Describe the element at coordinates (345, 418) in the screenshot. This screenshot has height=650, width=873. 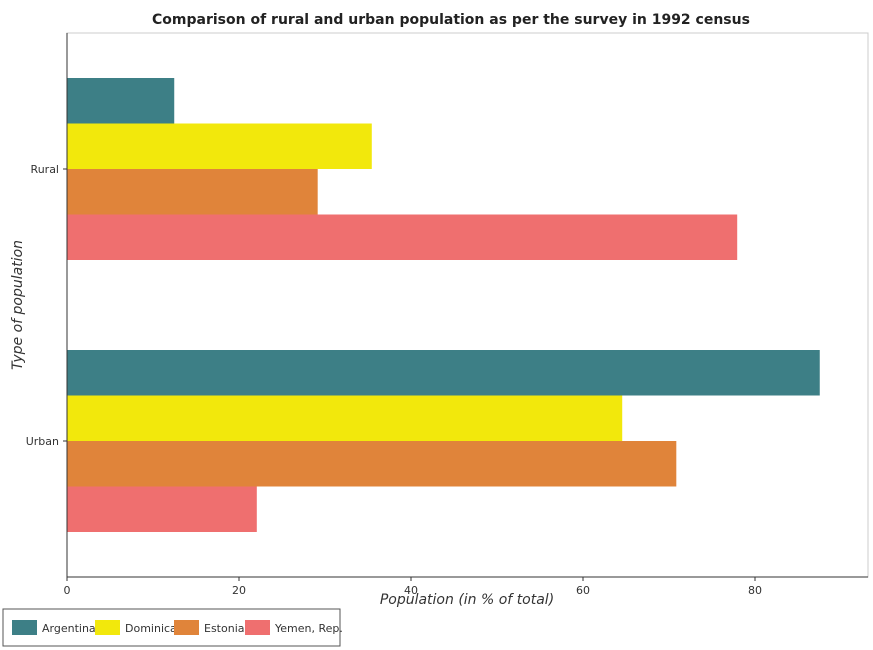
I see `bar-urban-dominica` at that location.